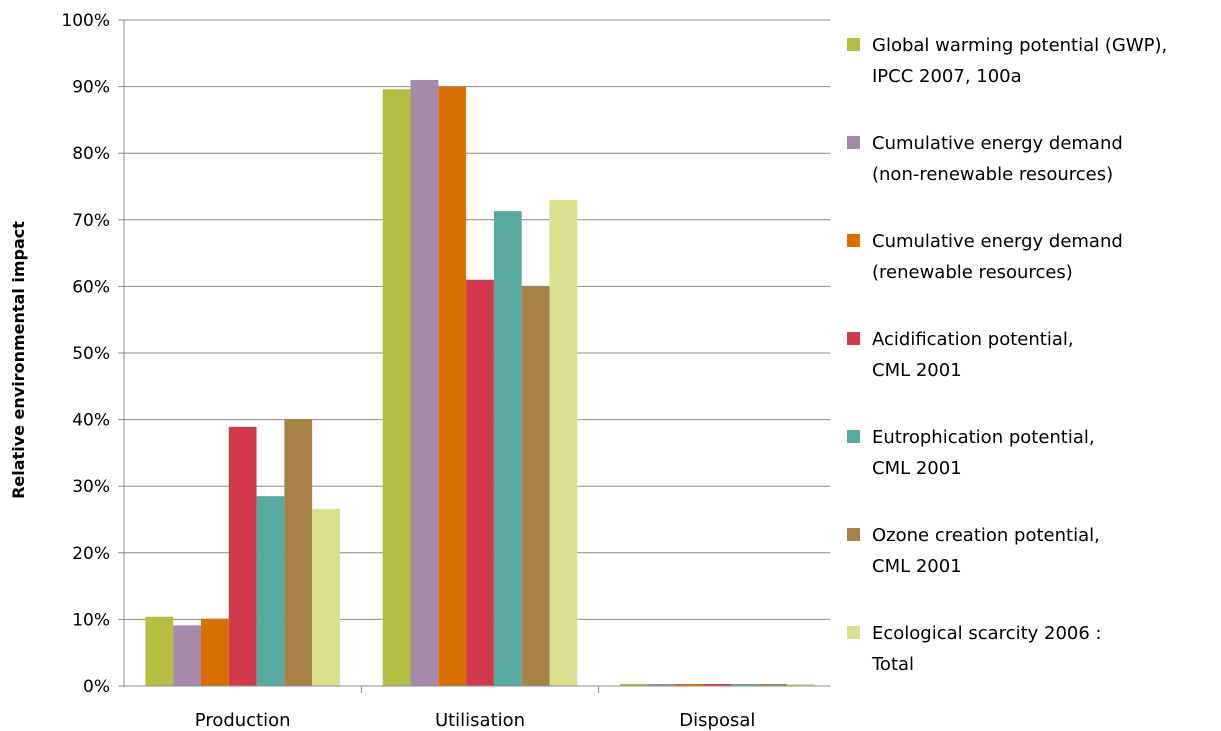 Image resolution: width=1221 pixels, height=731 pixels. Describe the element at coordinates (893, 664) in the screenshot. I see `legend-label-line: Total` at that location.